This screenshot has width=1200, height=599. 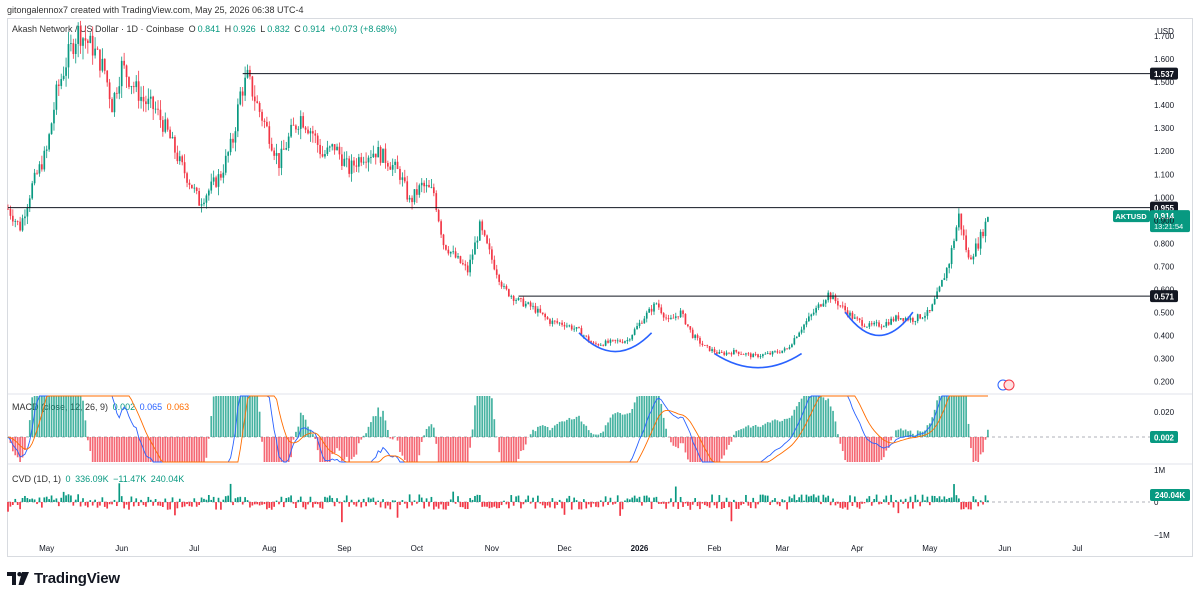 What do you see at coordinates (209, 29) in the screenshot?
I see `open-value: 0.841` at bounding box center [209, 29].